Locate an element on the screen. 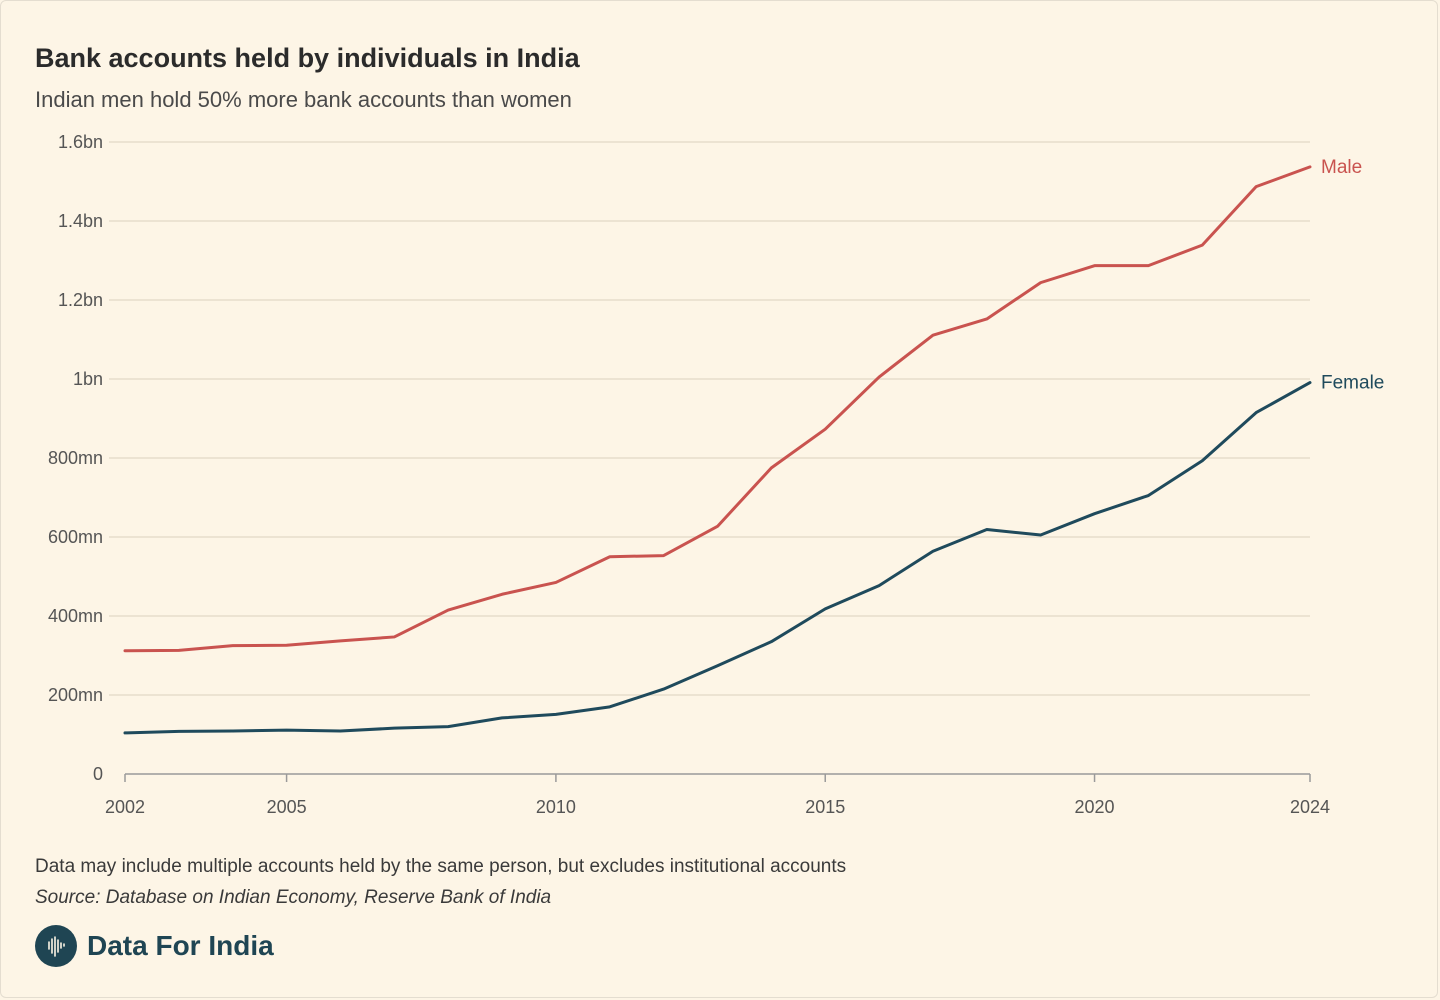 The width and height of the screenshot is (1440, 1000). brand: Data For India is located at coordinates (154, 946).